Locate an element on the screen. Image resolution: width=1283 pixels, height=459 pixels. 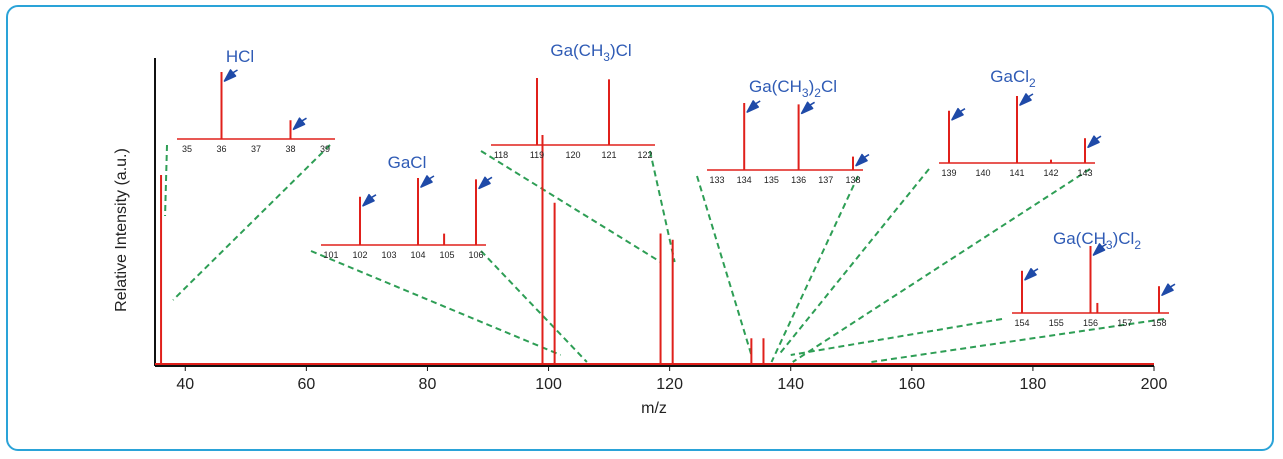
x-tick-label: 180 is located at coordinates (1033, 384).